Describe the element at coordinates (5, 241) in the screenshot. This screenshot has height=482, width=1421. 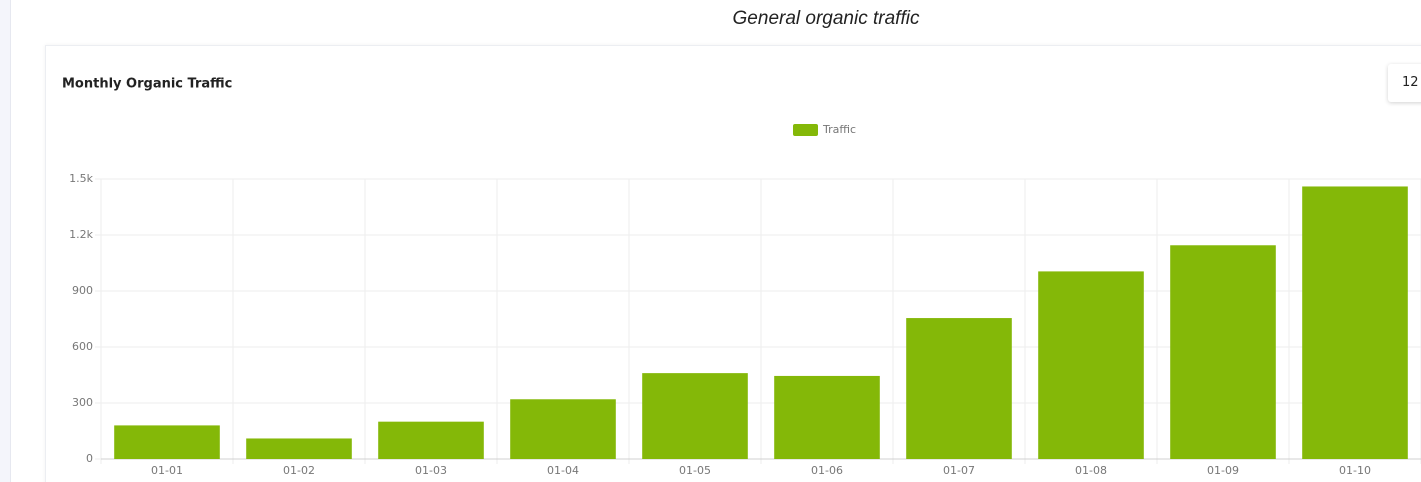
I see `sidebar-edge` at that location.